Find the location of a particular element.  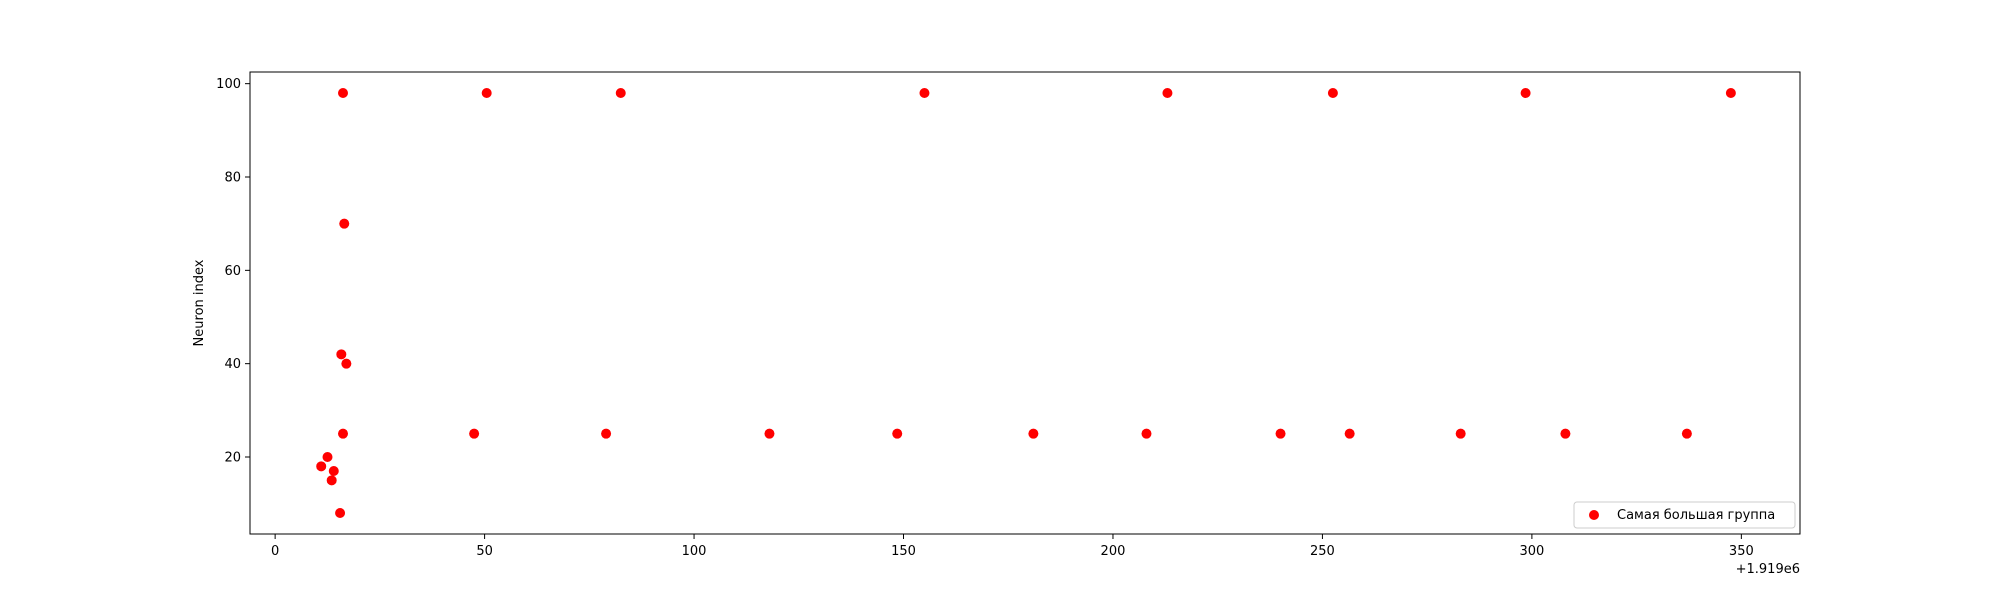

legend-marker is located at coordinates (1594, 515).